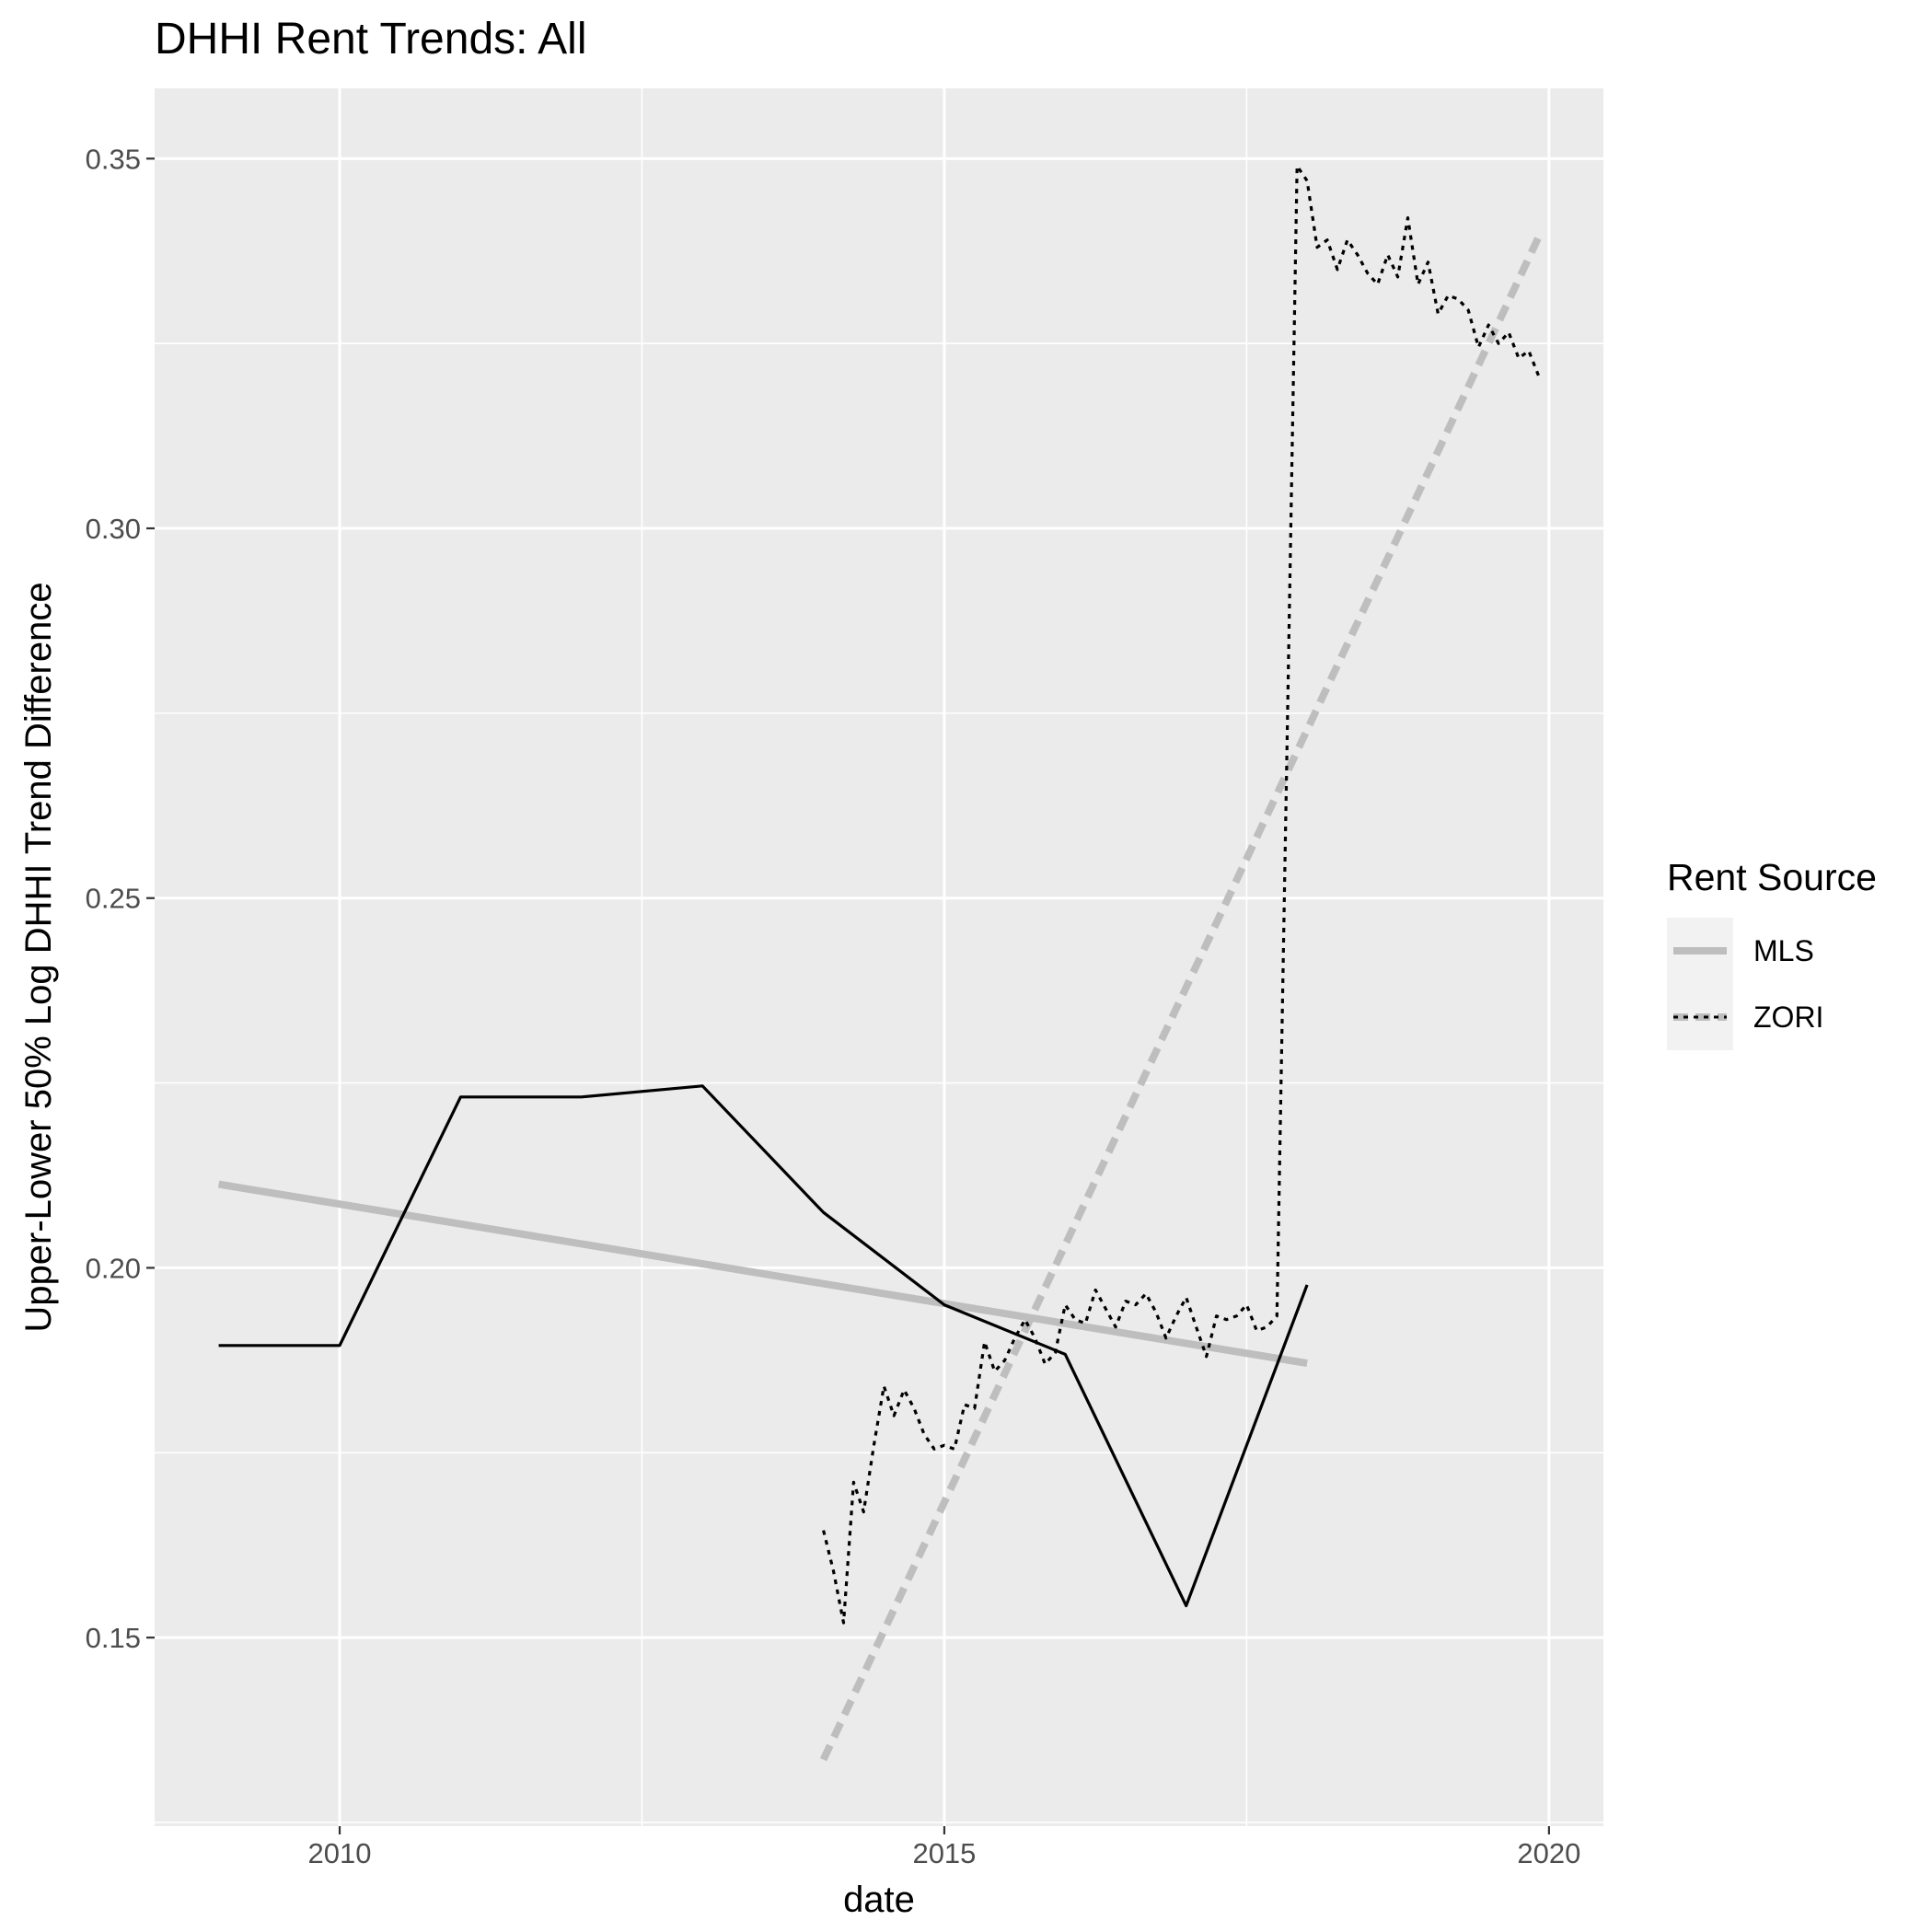  I want to click on y-axis: 0.15 0.20 0.25 0.30 0.35, so click(121, 899).